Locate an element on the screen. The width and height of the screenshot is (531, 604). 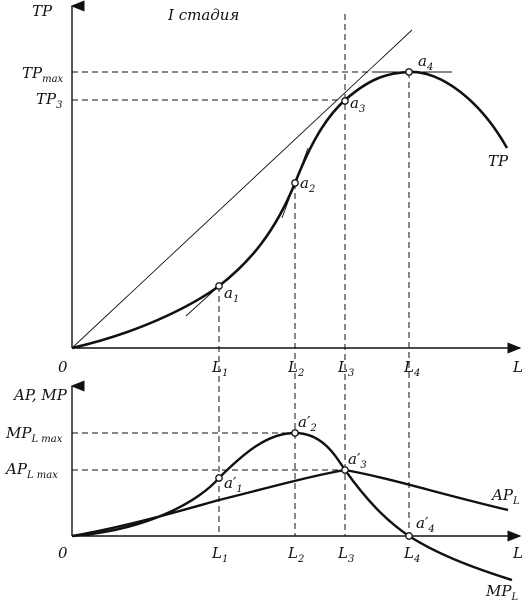
label-a2-prime: a′2 is located at coordinates (307, 423).